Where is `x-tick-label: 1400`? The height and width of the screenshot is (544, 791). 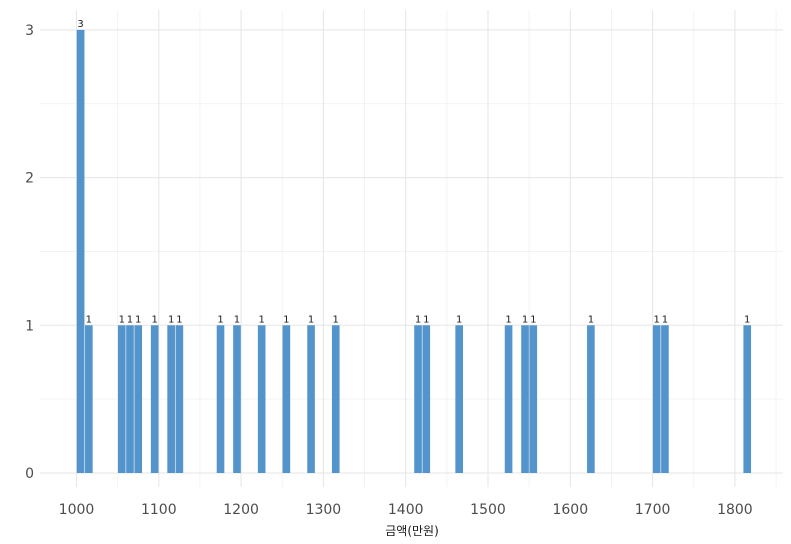 x-tick-label: 1400 is located at coordinates (406, 510).